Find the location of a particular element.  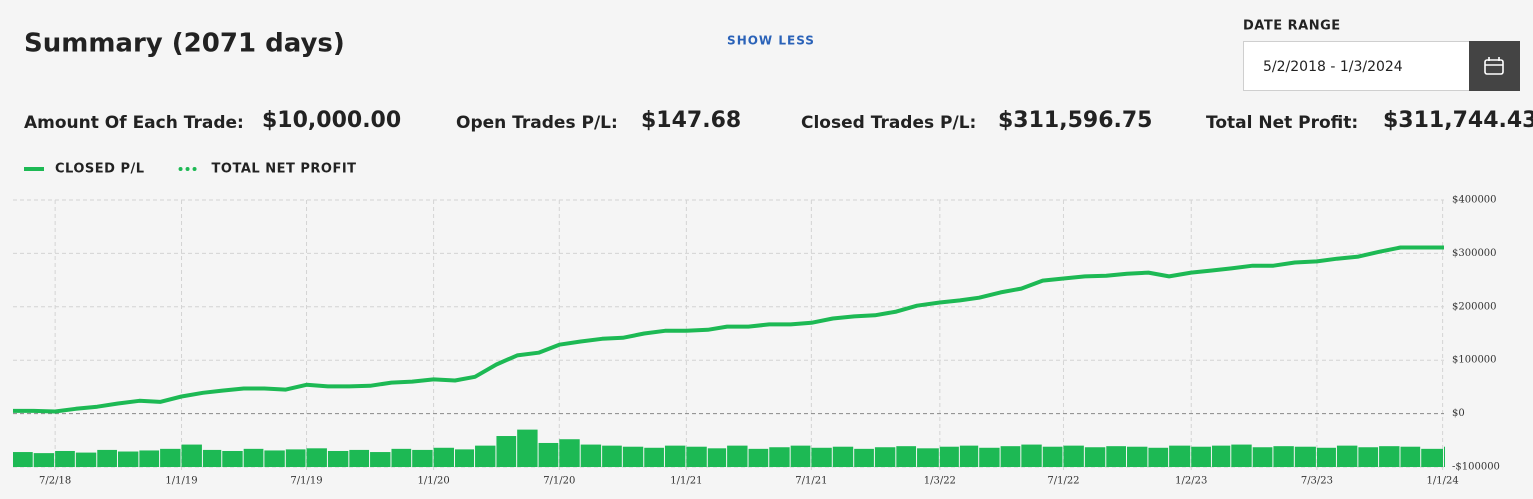

x-tick-label: 7/1/22 is located at coordinates (1063, 481).